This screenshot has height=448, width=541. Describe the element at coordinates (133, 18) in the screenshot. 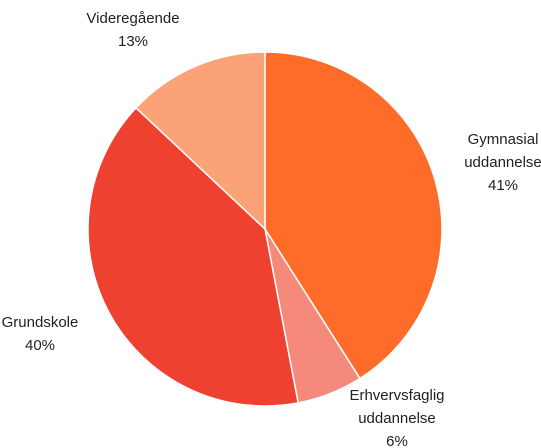

I see `category-name: Videregående` at that location.